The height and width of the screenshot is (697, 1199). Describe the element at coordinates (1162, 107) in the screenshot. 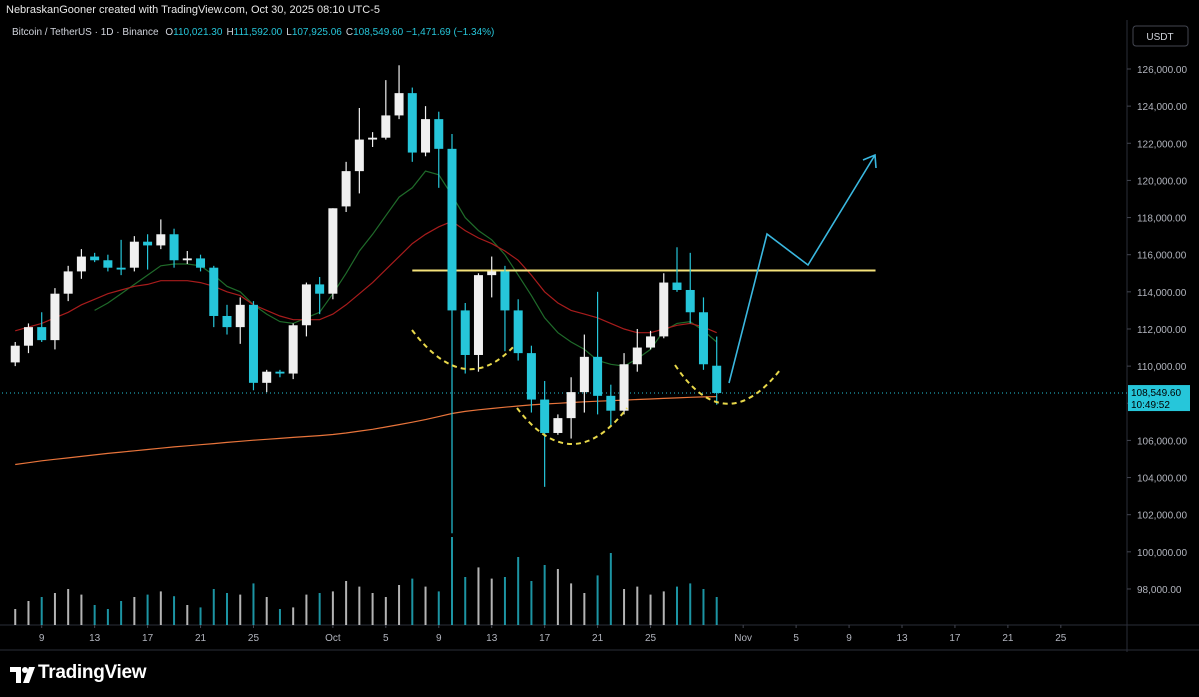

I see `y-tick-label: 124,000.00` at that location.